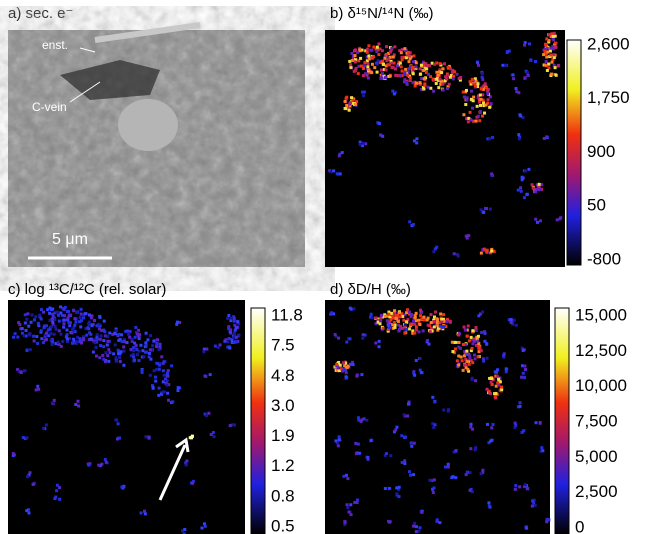  Describe the element at coordinates (283, 495) in the screenshot. I see `colorbar-tick-label: 0.8` at that location.